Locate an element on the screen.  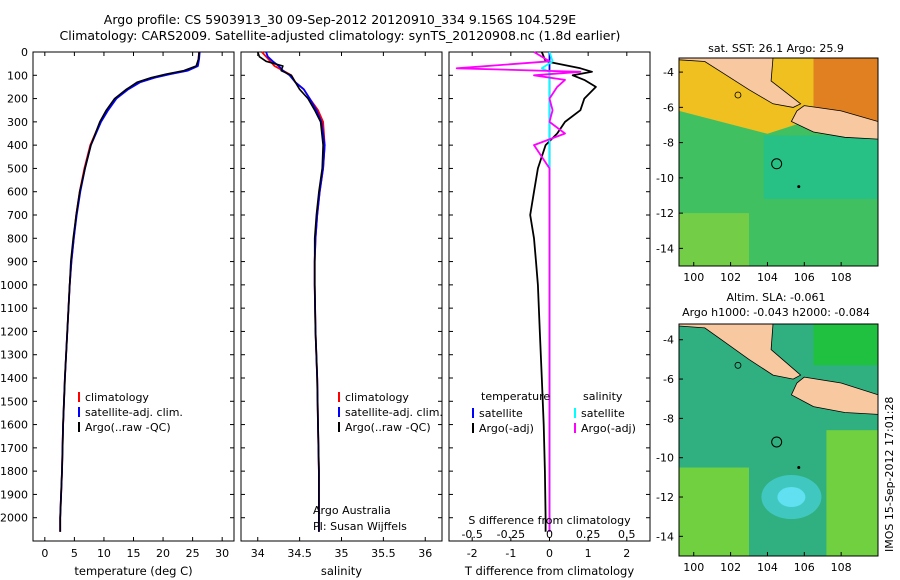
salinity-xtick-label: 35 is located at coordinates (342, 553).